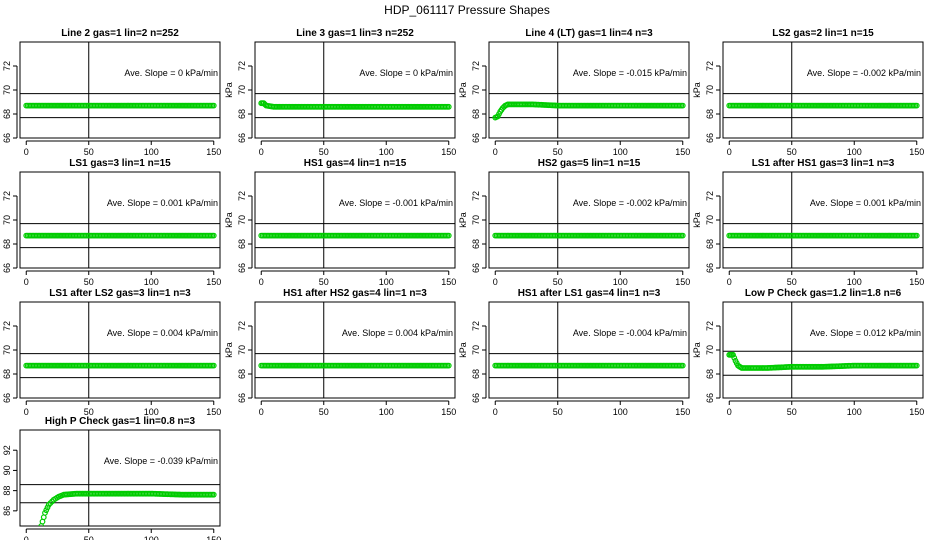 This screenshot has width=936, height=540. What do you see at coordinates (589, 163) in the screenshot?
I see `chart-title: HS2 gas=5 lin=1 n=15` at bounding box center [589, 163].